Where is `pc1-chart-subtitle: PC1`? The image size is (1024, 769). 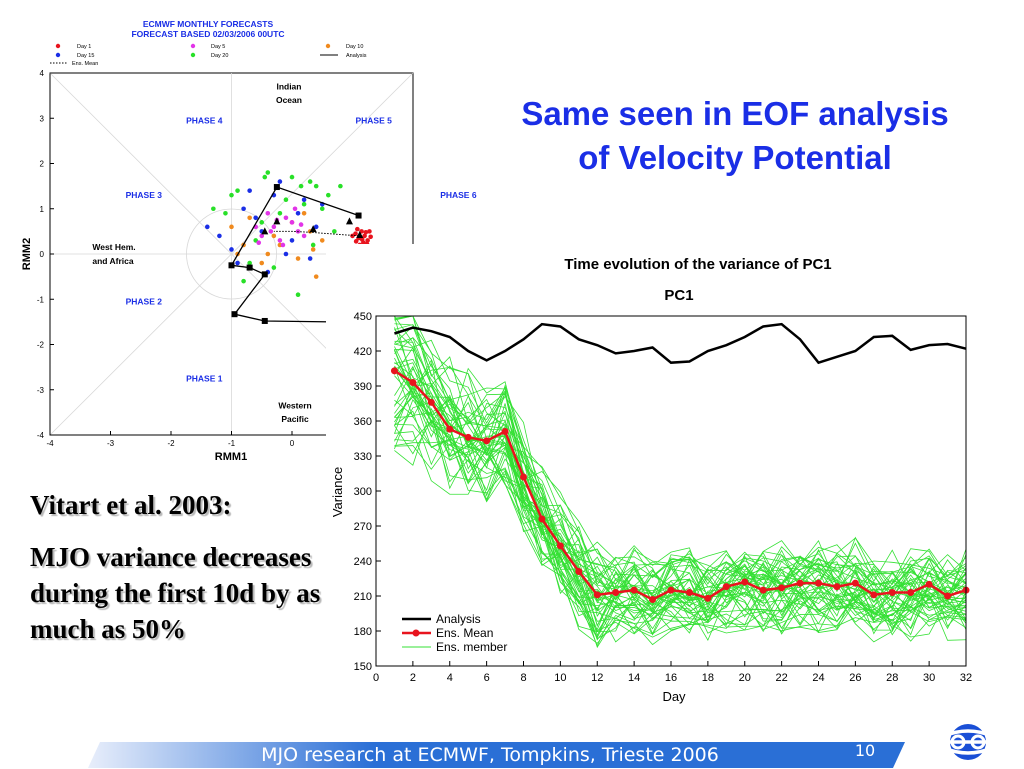
pc1-chart-subtitle: PC1 is located at coordinates (678, 295).